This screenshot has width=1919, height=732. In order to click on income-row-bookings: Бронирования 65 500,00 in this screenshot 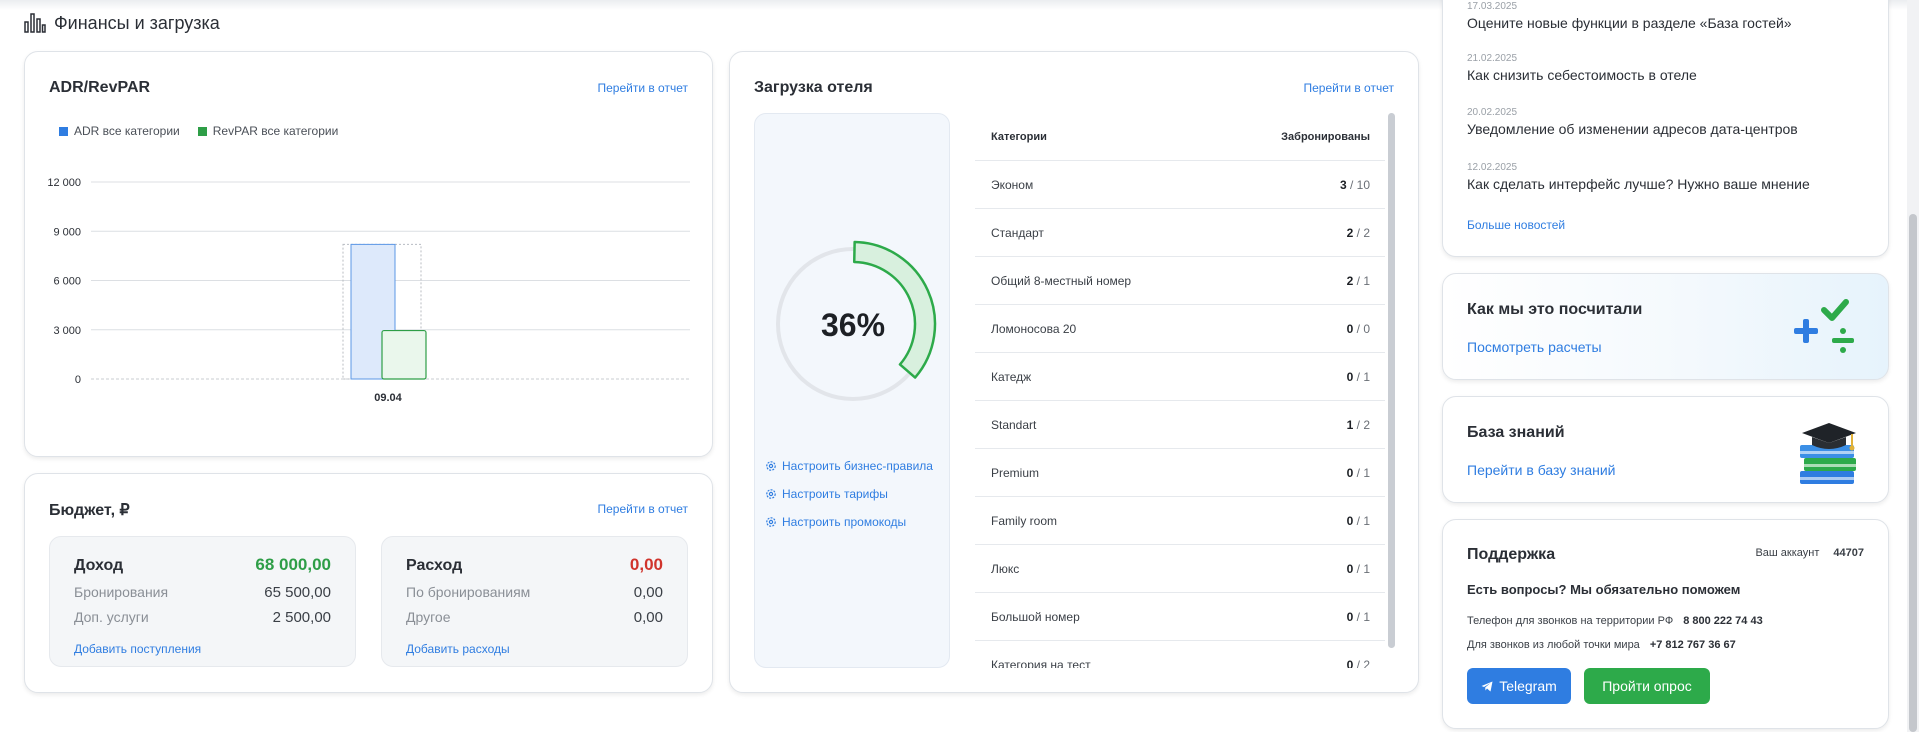, I will do `click(202, 592)`.